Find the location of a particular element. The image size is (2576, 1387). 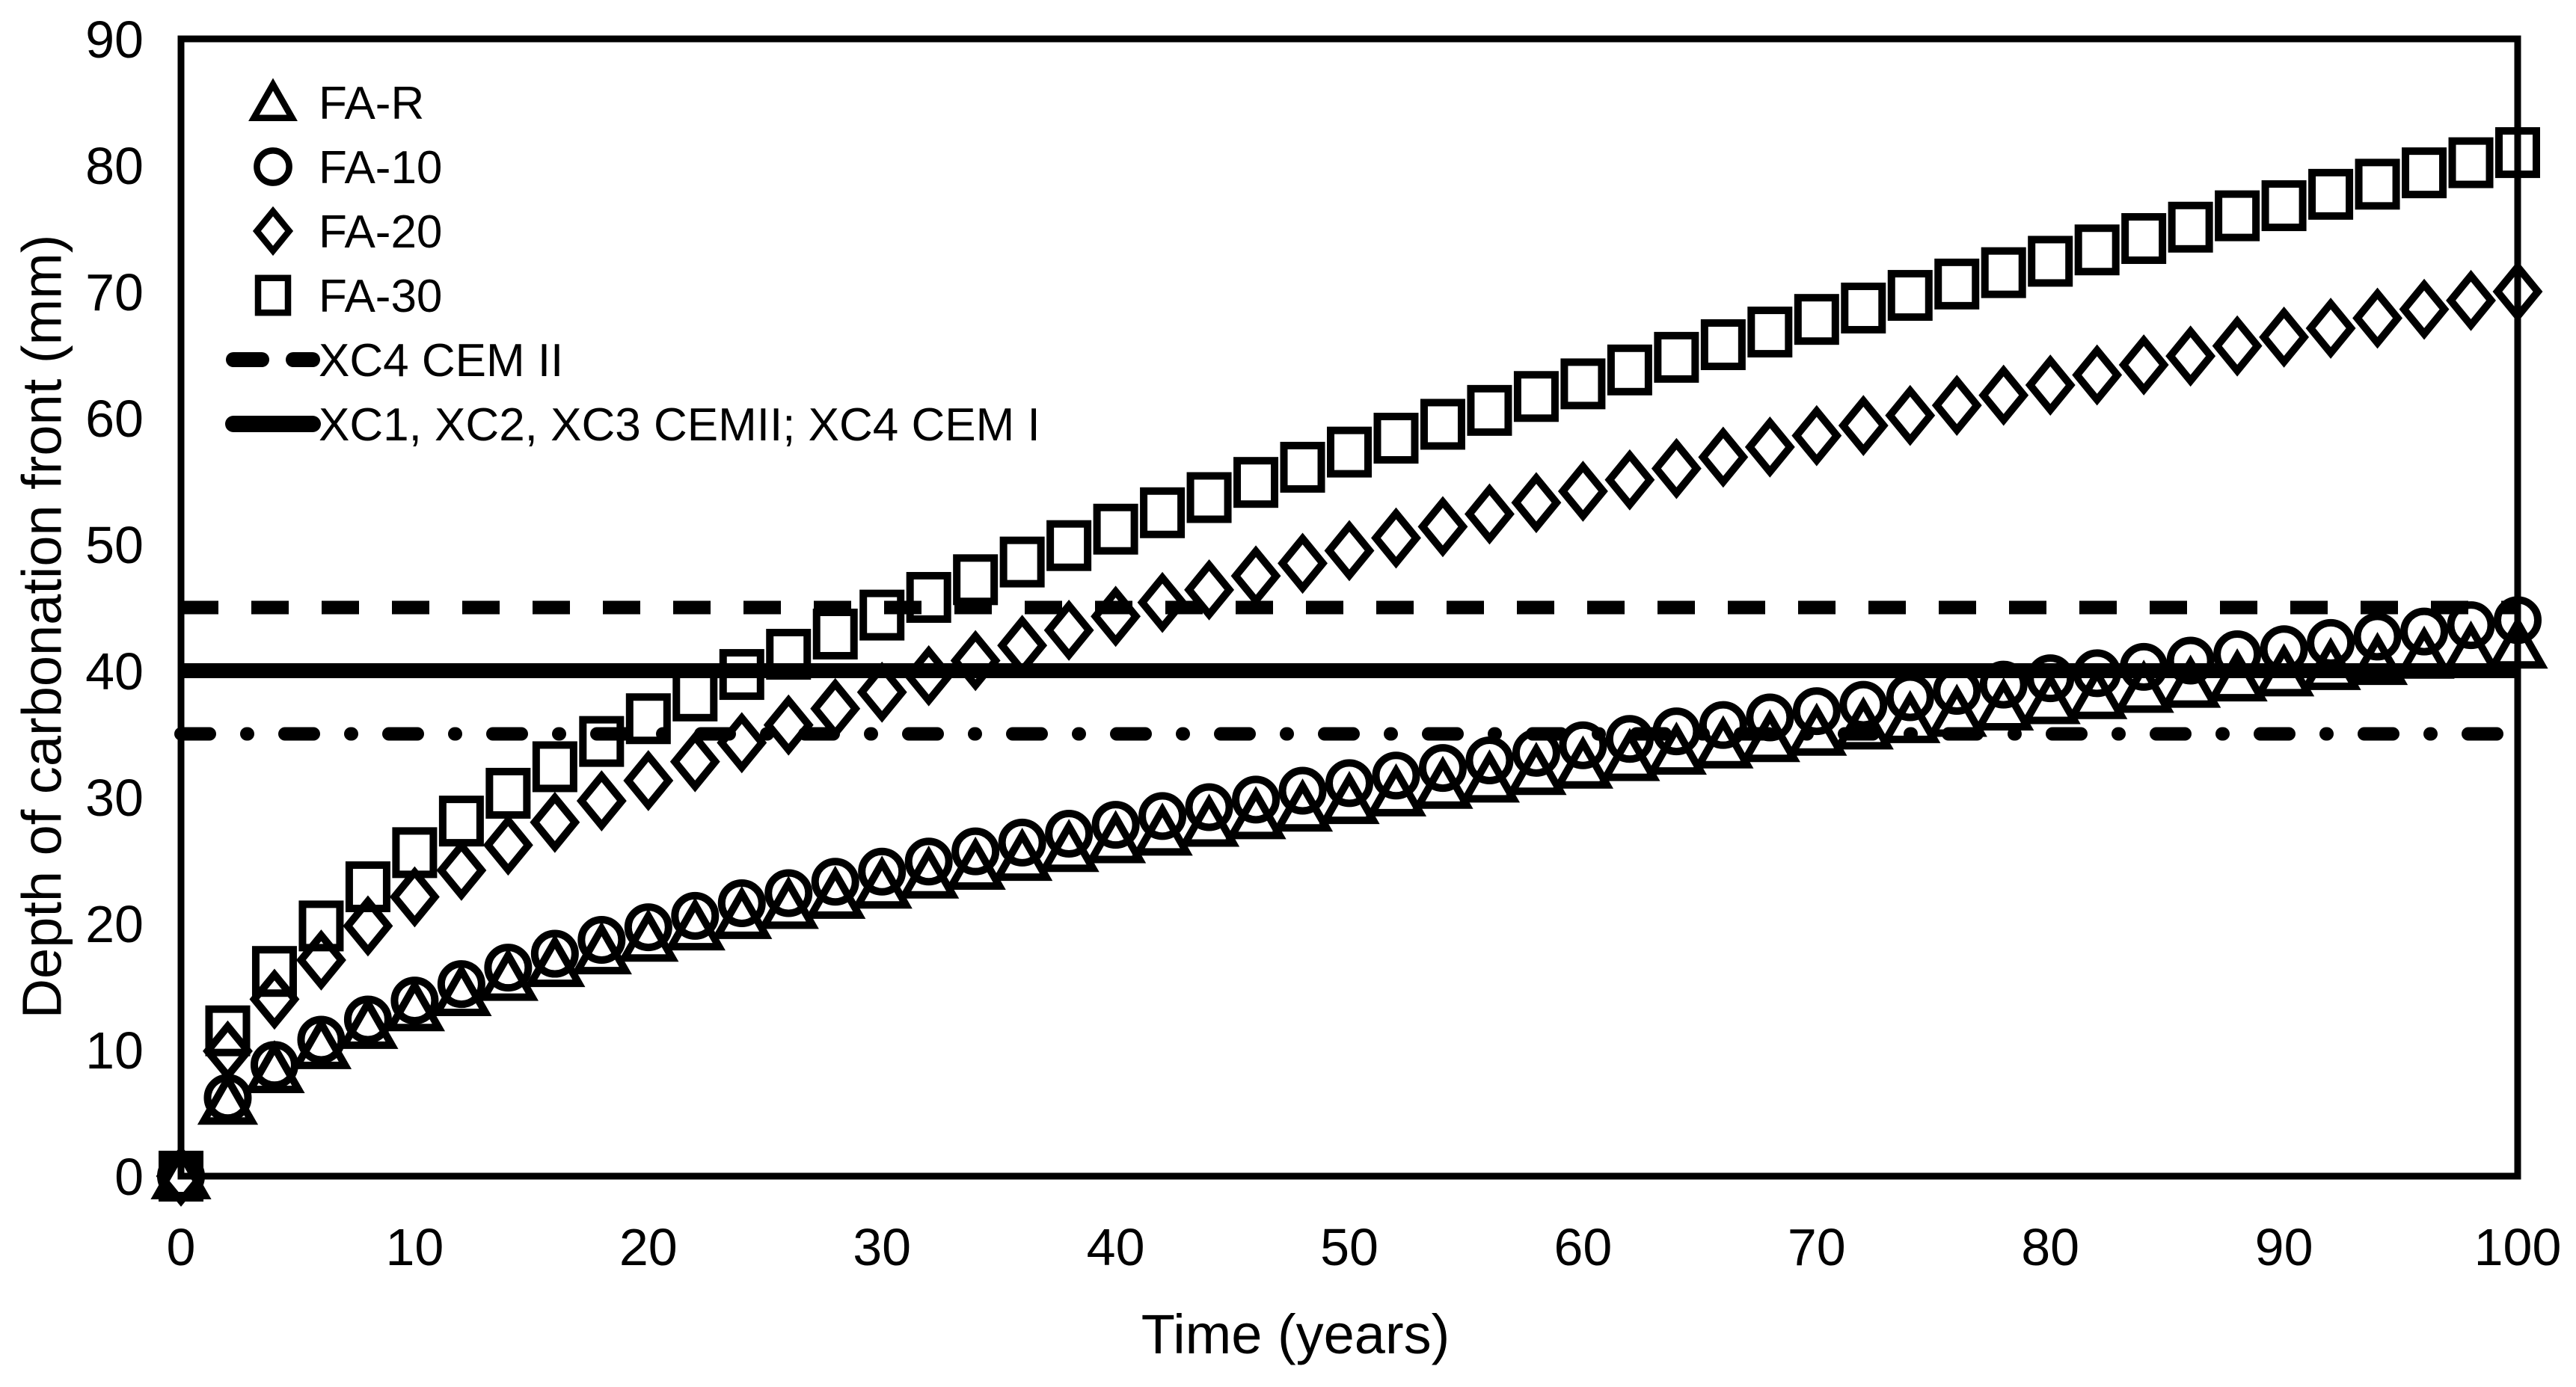

legend-label: FA-R is located at coordinates (371, 103).